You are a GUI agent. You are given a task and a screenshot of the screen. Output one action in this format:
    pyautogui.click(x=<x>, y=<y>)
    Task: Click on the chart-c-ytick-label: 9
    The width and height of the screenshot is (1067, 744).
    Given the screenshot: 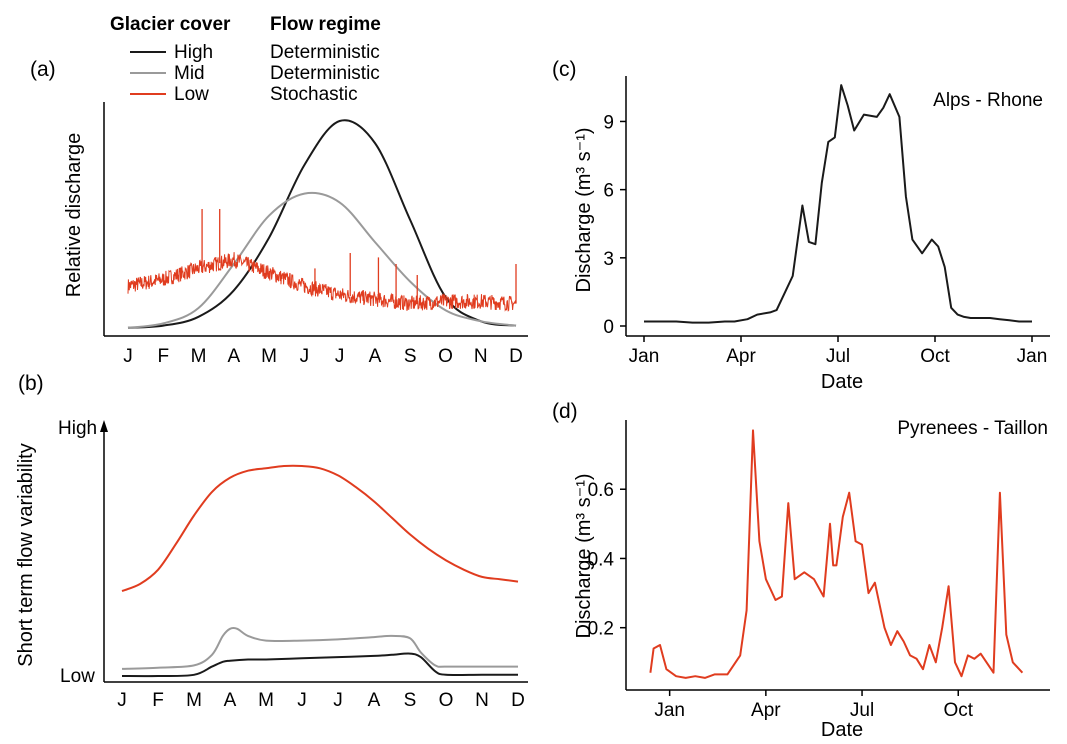 What is the action you would take?
    pyautogui.click(x=608, y=122)
    